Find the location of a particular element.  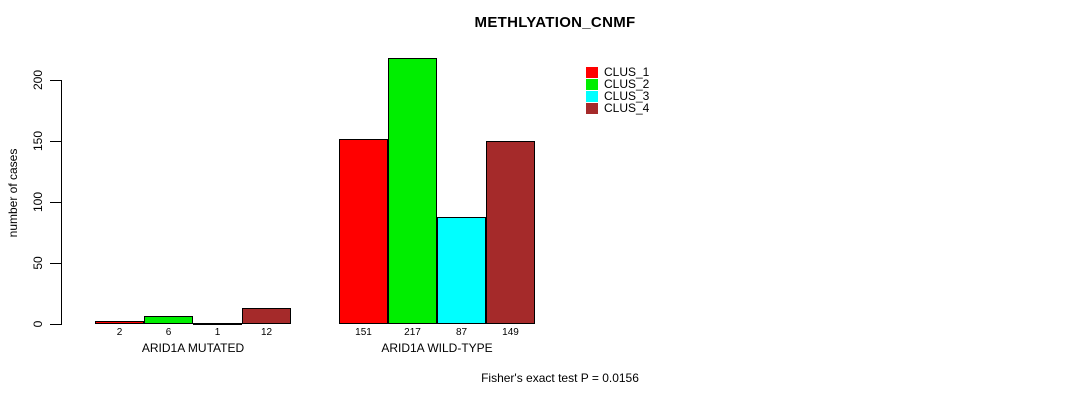

legend-item-clus_2: CLUS_2 is located at coordinates (617, 84).